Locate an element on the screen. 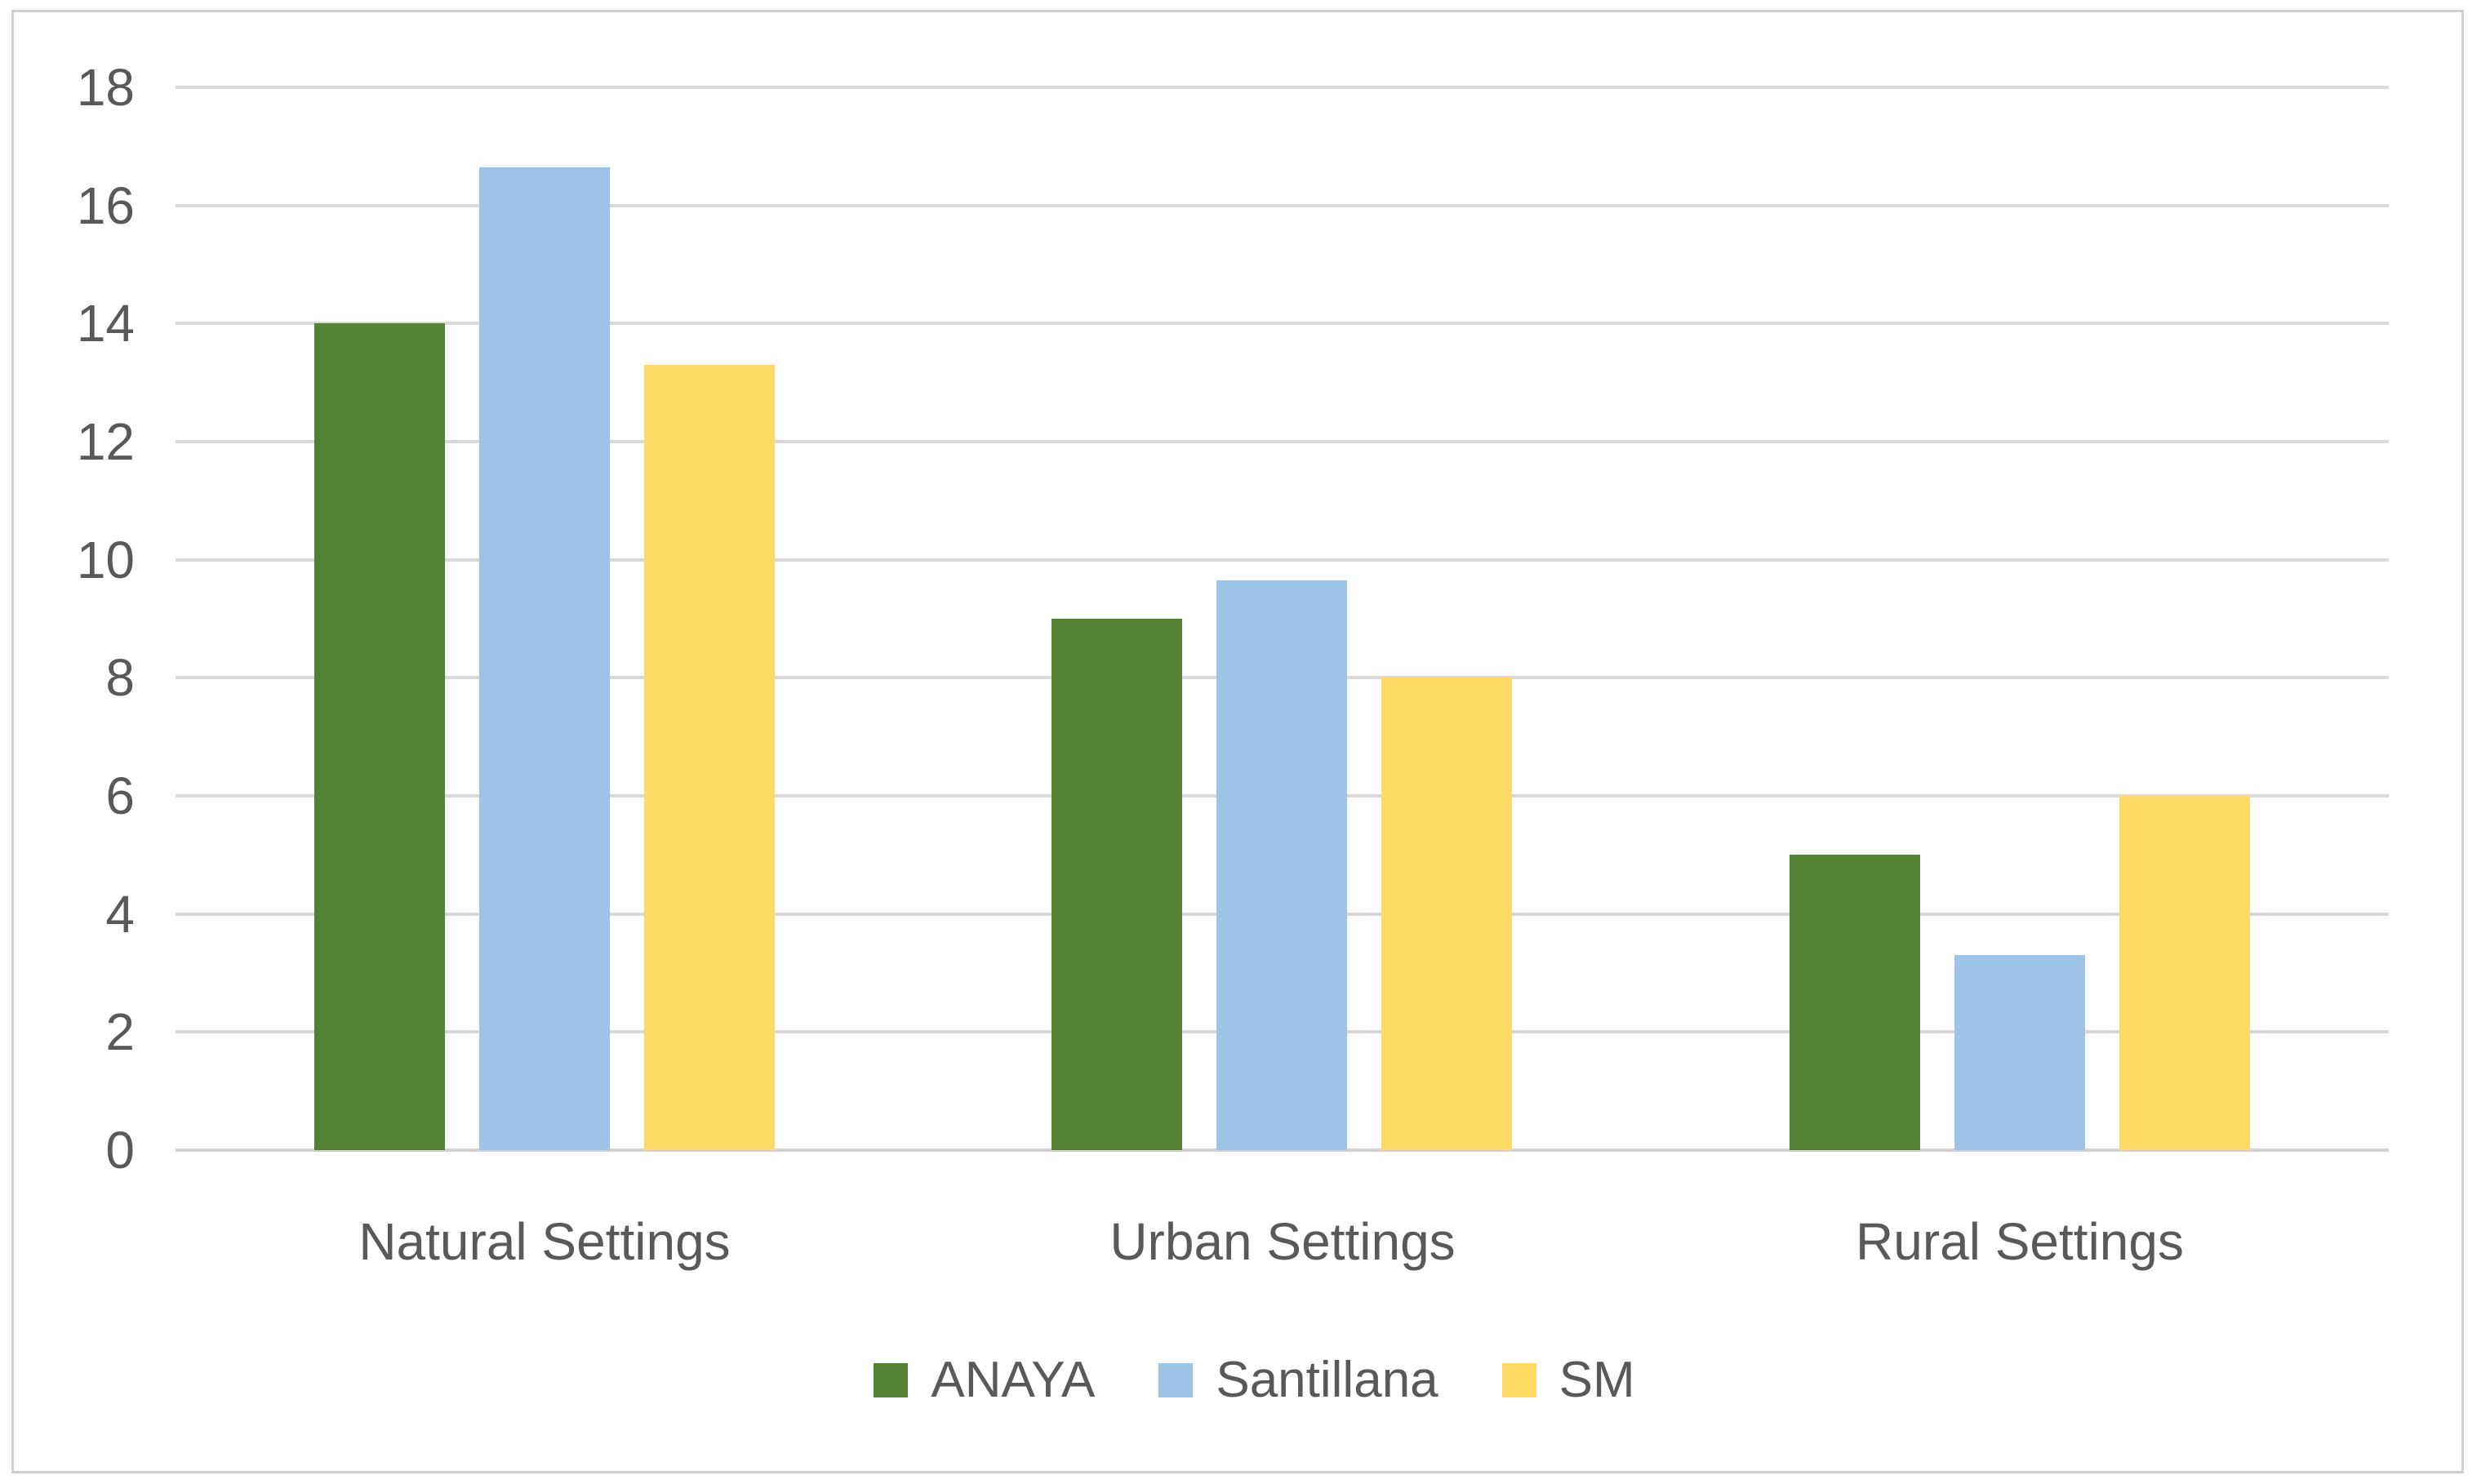 This screenshot has height=1484, width=2481. legend-swatch-santillana is located at coordinates (1176, 1380).